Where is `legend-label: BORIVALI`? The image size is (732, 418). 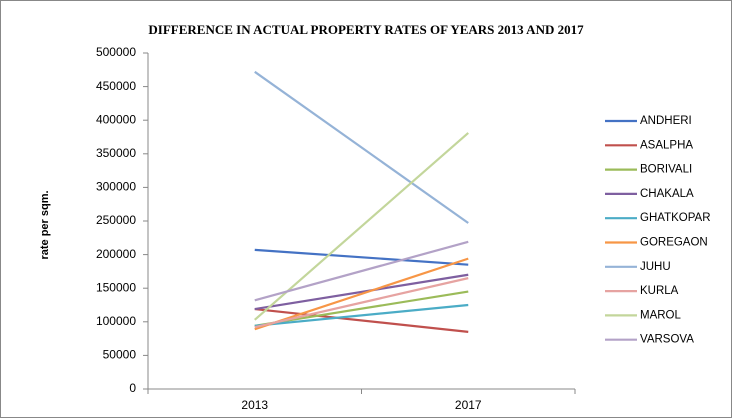 legend-label: BORIVALI is located at coordinates (666, 170).